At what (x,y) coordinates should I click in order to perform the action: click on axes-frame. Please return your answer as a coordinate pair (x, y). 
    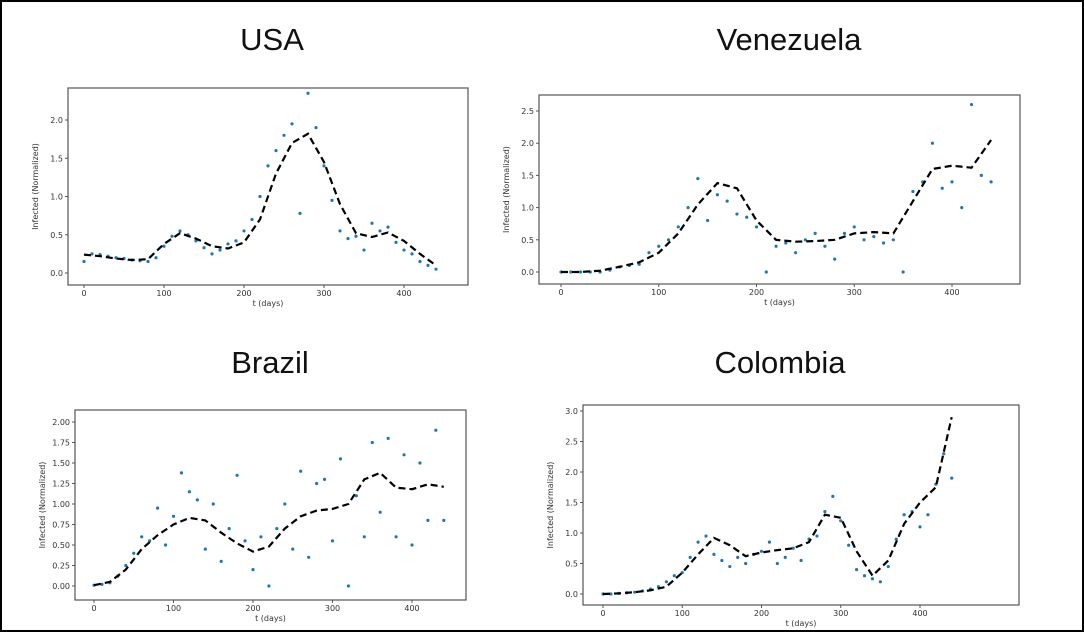
    Looking at the image, I should click on (779, 189).